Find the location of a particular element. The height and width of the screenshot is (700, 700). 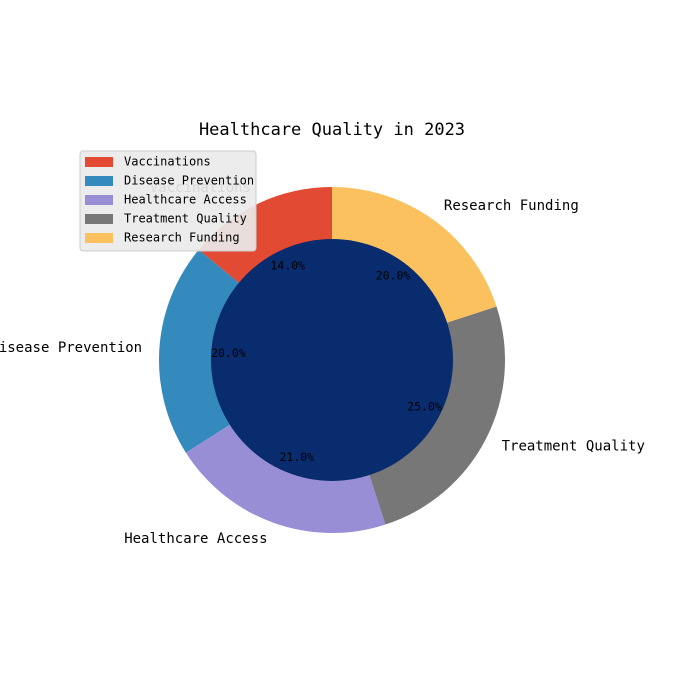

legend-label-healthcare-access: Healthcare Access is located at coordinates (185, 200).